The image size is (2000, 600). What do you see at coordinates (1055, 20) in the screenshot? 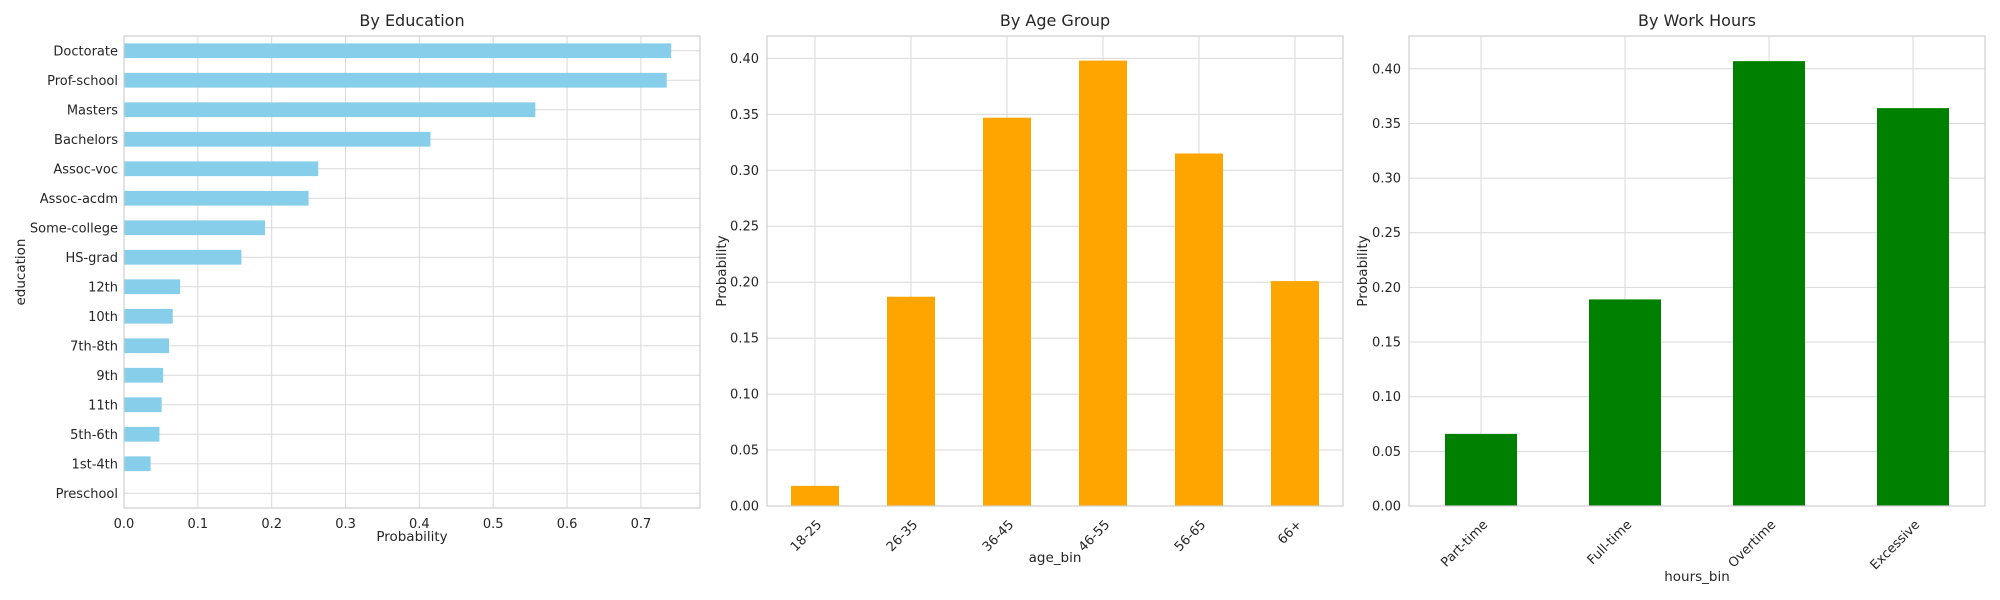
I see `age-group-chart-title: By Age Group` at bounding box center [1055, 20].